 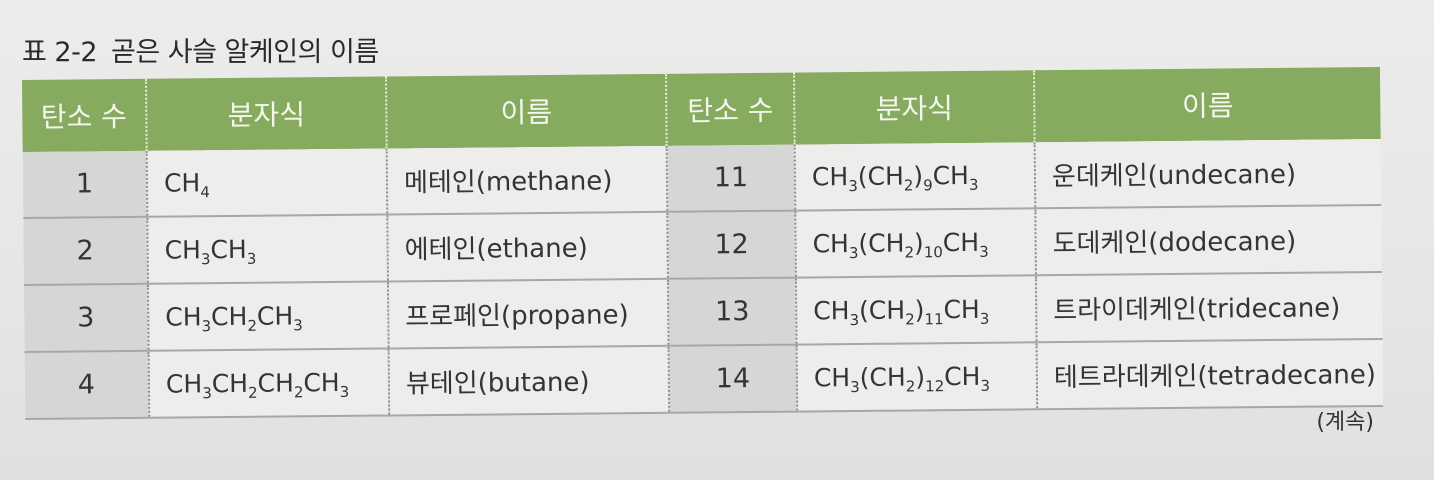 What do you see at coordinates (933, 252) in the screenshot?
I see `formula-subscript: 10` at bounding box center [933, 252].